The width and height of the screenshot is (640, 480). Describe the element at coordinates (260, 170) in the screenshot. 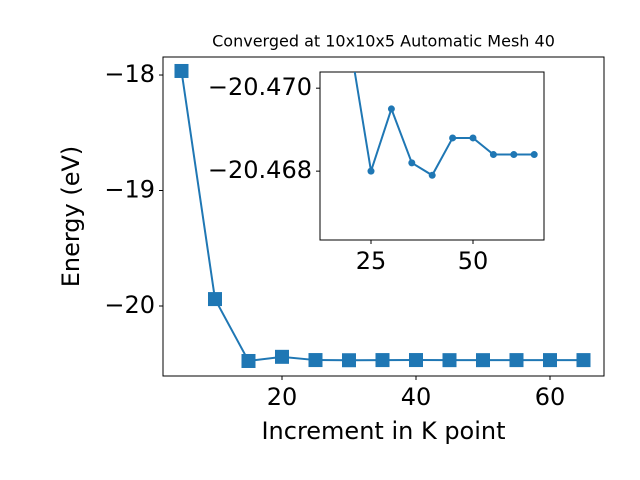

I see `y-tick-label: −20.468` at that location.